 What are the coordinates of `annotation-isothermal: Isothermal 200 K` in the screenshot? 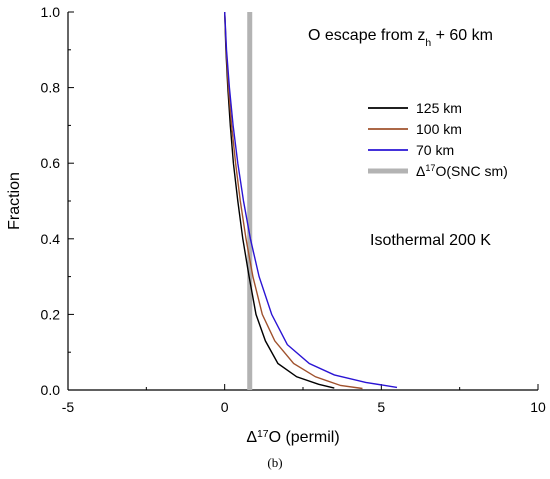 It's located at (430, 240).